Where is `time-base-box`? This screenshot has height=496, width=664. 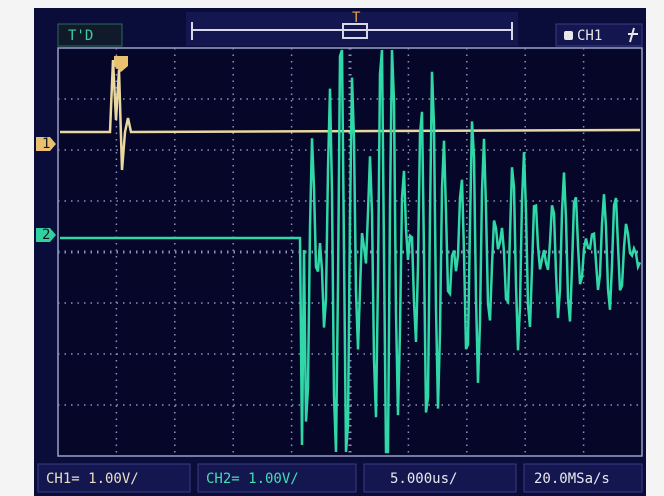
time-base-box is located at coordinates (440, 478).